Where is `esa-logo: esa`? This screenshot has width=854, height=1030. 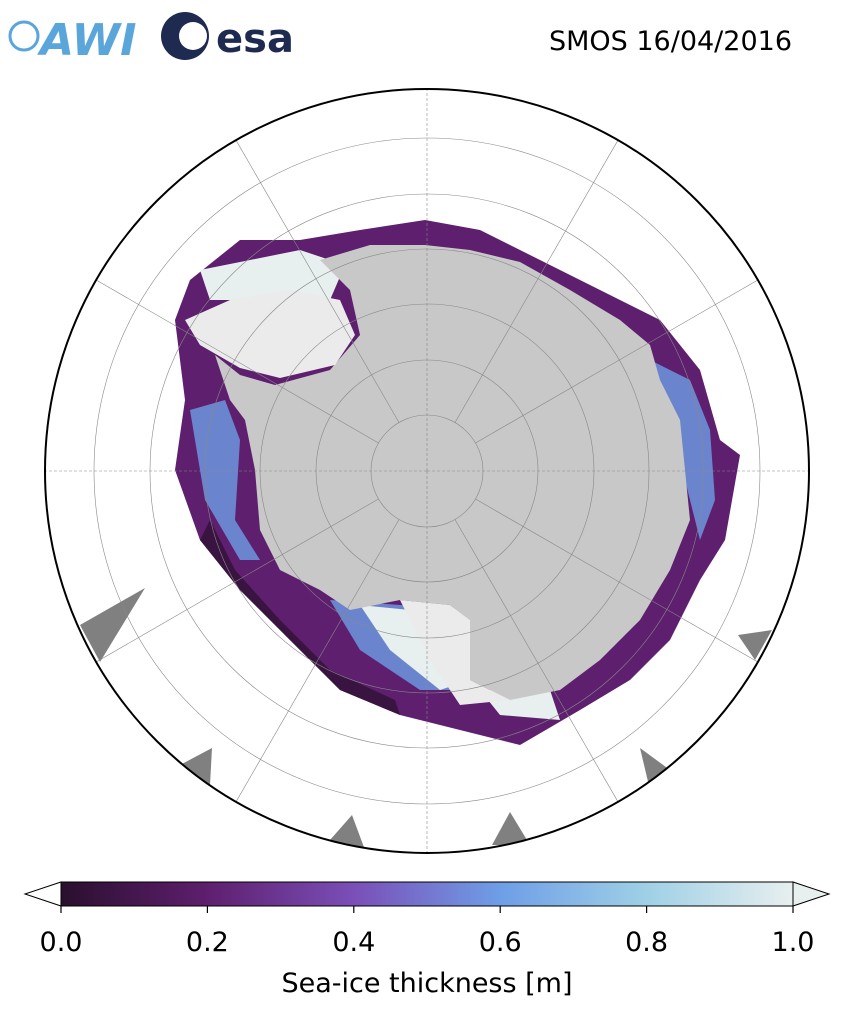
esa-logo: esa is located at coordinates (227, 37).